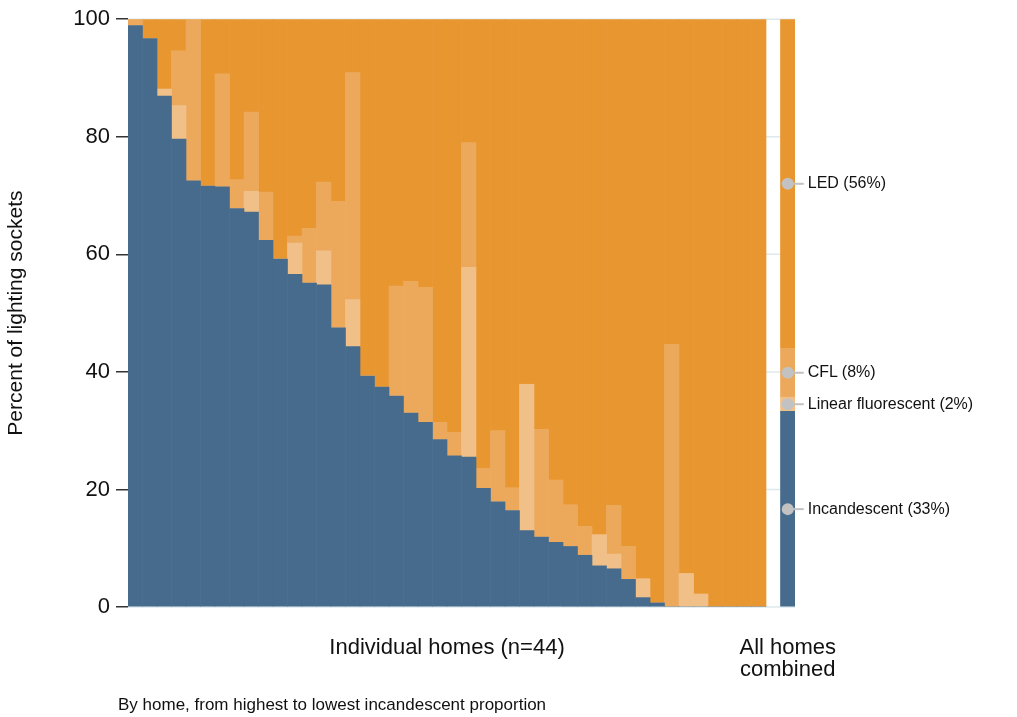  I want to click on y-tick-label: 60, so click(97, 253).